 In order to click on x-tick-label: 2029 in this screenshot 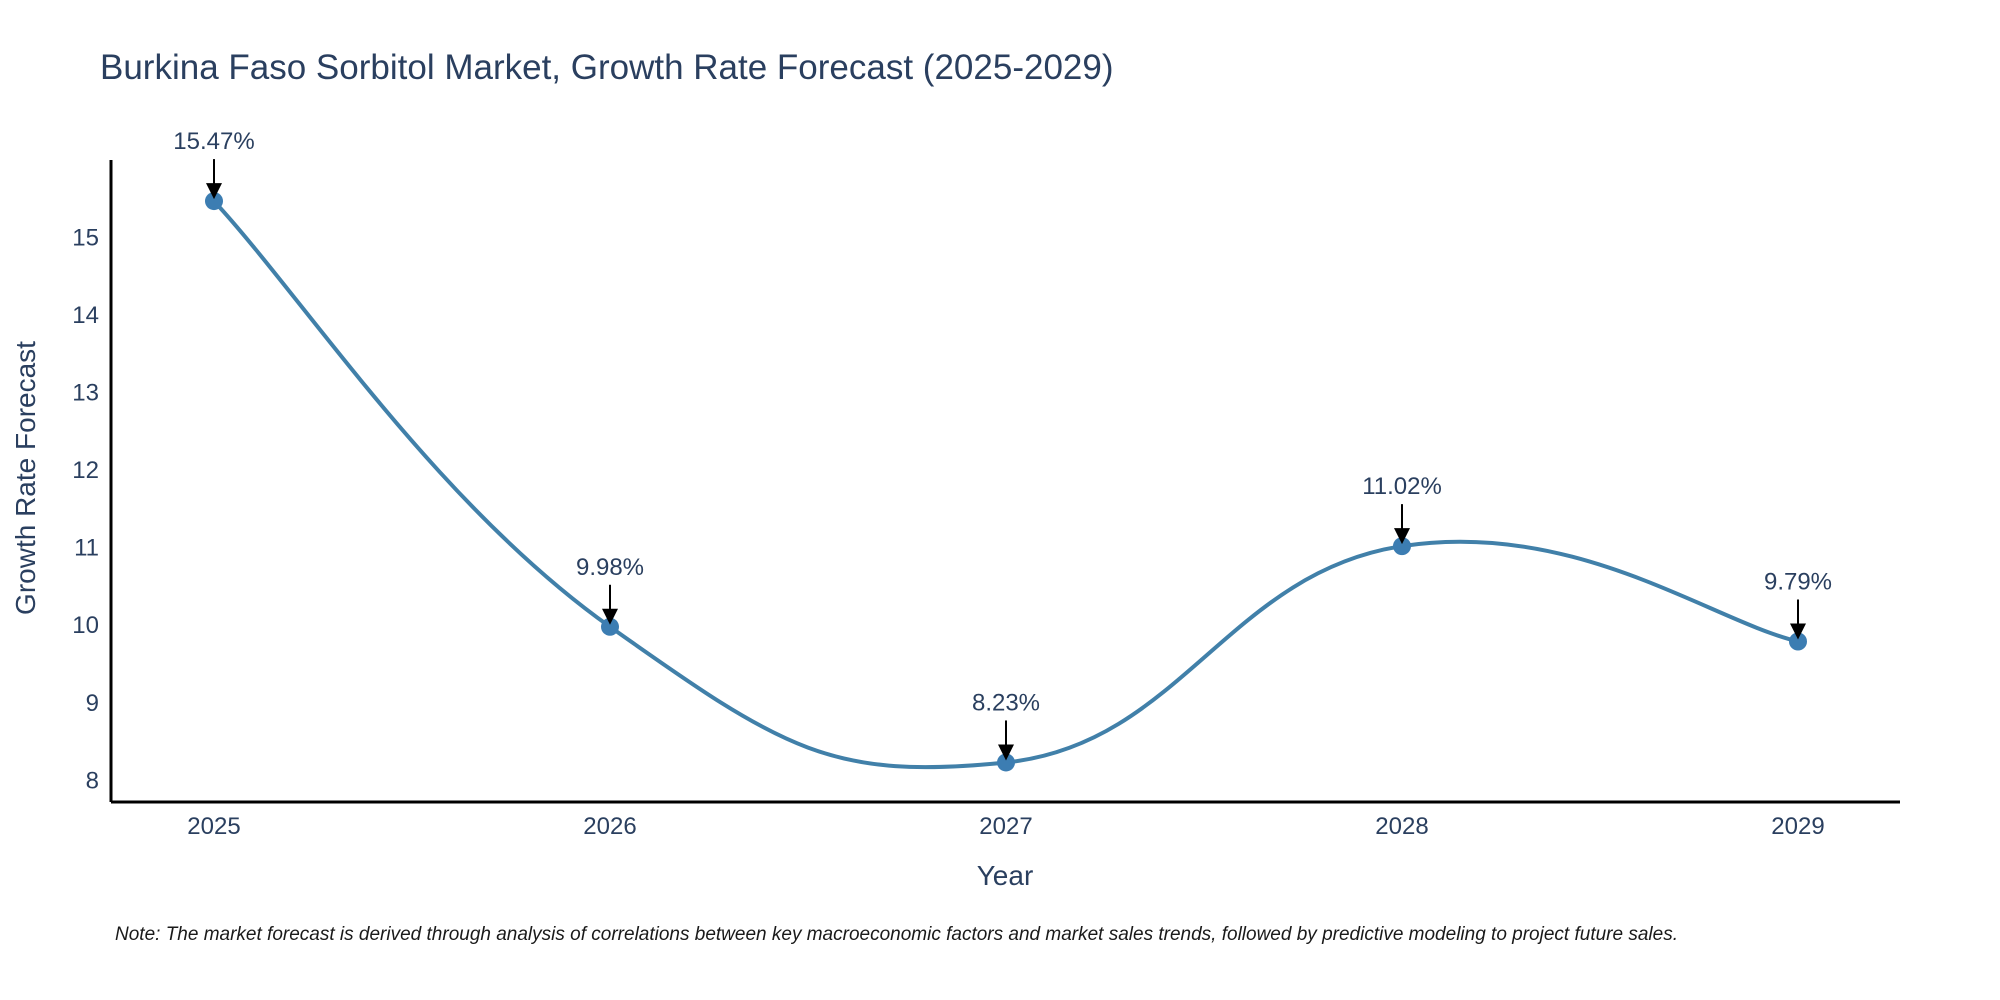, I will do `click(1797, 826)`.